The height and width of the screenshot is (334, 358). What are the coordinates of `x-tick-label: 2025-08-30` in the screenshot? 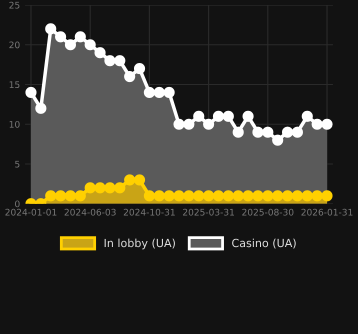 It's located at (268, 212).